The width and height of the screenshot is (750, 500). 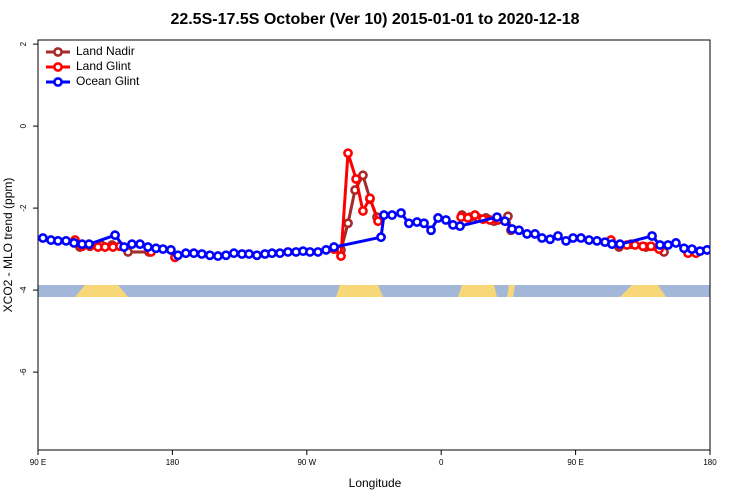 I want to click on y-tick-label: -2, so click(x=23, y=208).